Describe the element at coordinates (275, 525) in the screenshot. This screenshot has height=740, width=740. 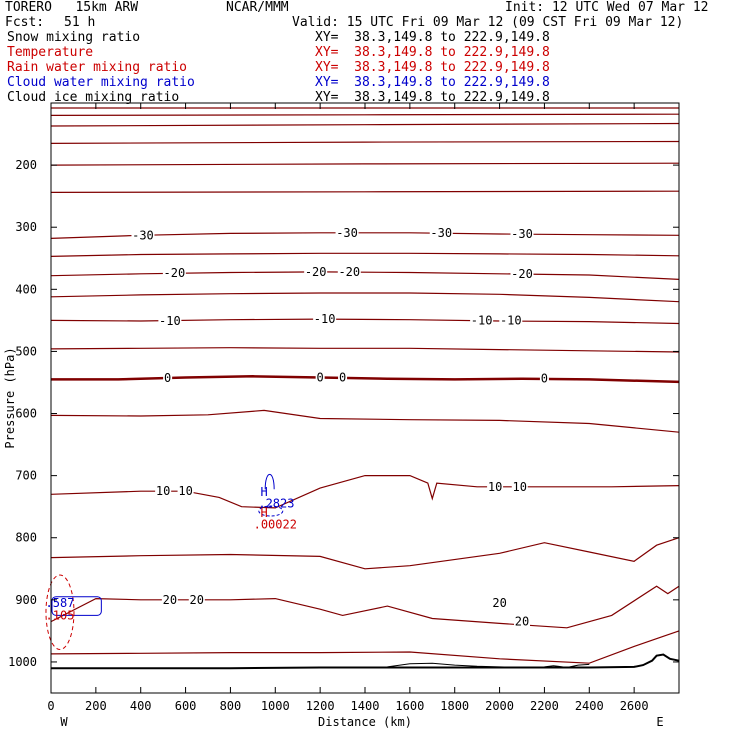
I see `field-extremum-label: .00022` at that location.